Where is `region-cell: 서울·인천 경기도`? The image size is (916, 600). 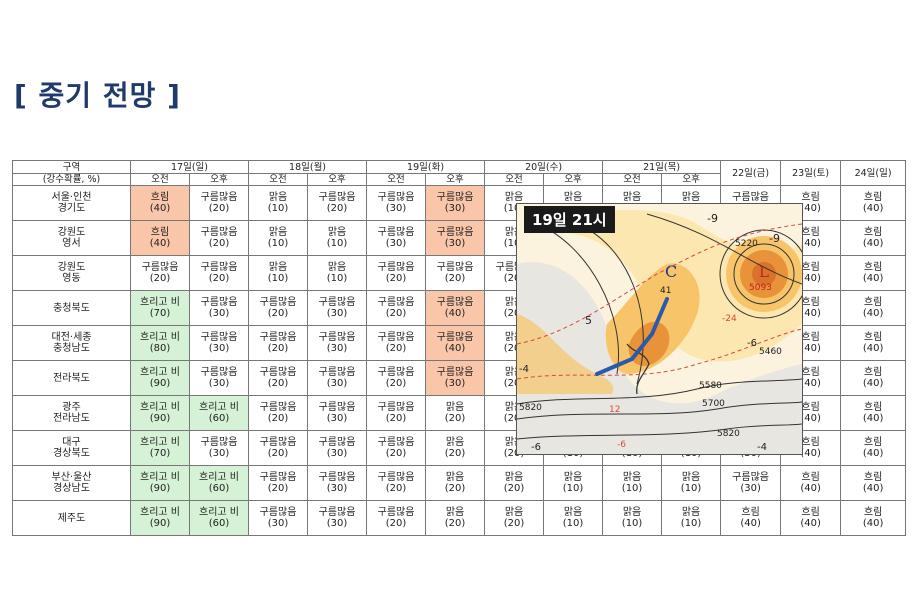 region-cell: 서울·인천 경기도 is located at coordinates (71, 203).